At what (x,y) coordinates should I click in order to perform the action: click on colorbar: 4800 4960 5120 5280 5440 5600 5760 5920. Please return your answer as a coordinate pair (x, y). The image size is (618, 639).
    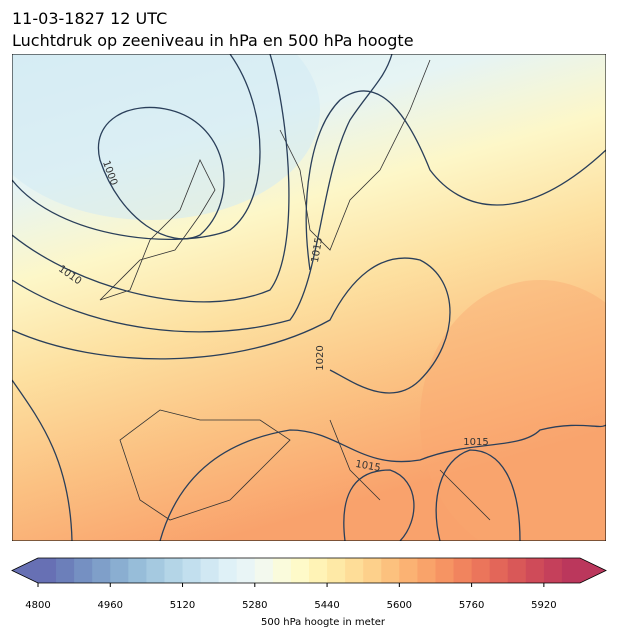
    Looking at the image, I should click on (309, 584).